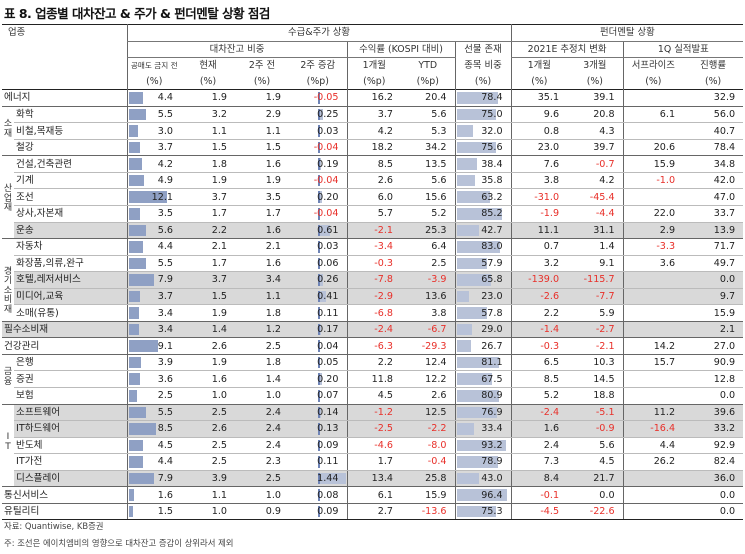 This screenshot has width=745, height=554. I want to click on table-row: 소매(유통) 3.4 1.9 1.8 0.11 -6.8 3.8 57.8 2.2 5.9 15.9, so click(373, 313).